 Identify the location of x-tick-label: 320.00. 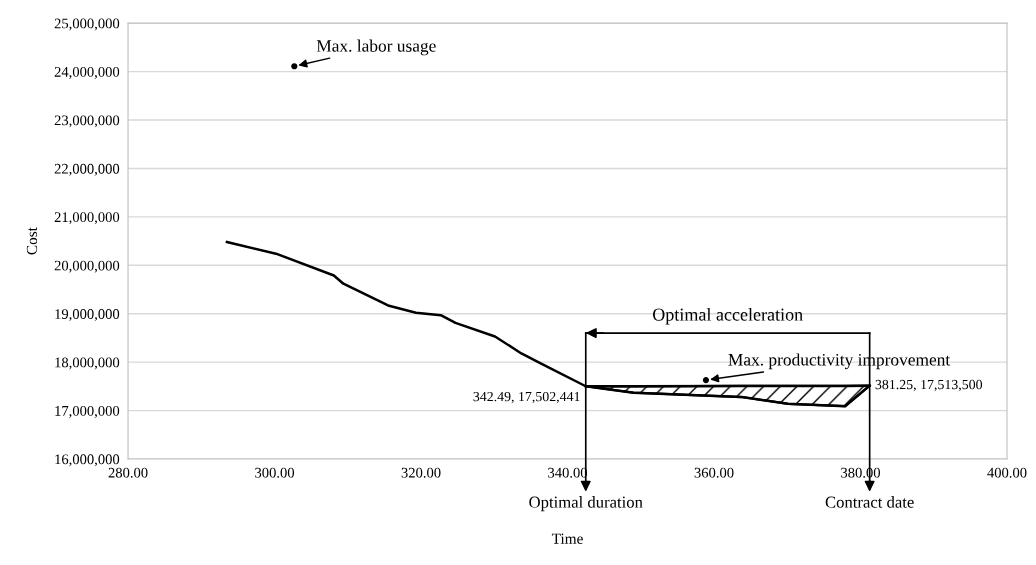
(421, 472).